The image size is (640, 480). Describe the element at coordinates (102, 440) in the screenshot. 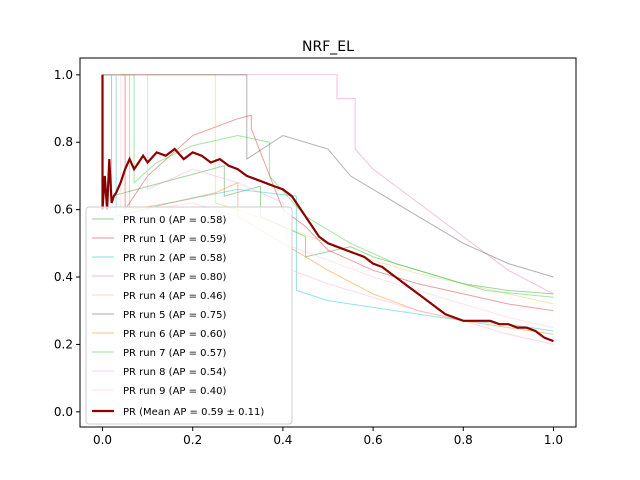

I see `x-tick-label: 0.0` at that location.